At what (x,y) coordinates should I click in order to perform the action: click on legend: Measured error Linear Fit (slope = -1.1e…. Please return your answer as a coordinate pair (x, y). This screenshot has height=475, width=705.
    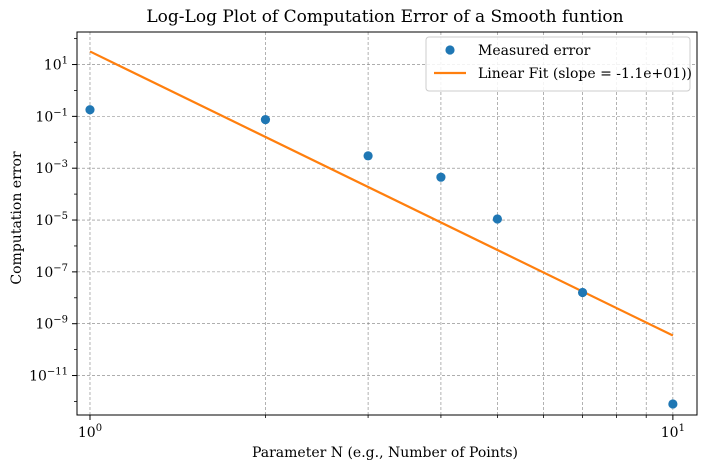
    Looking at the image, I should click on (558, 64).